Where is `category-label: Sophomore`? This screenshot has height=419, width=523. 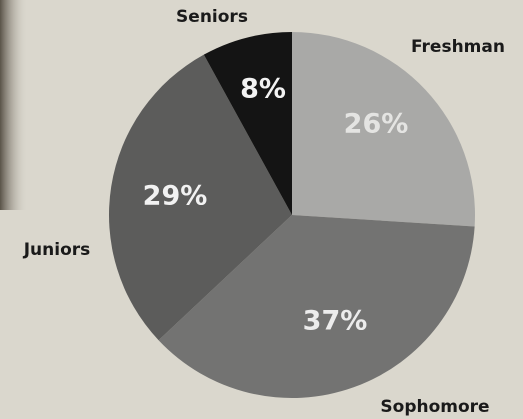
category-label: Sophomore is located at coordinates (434, 407).